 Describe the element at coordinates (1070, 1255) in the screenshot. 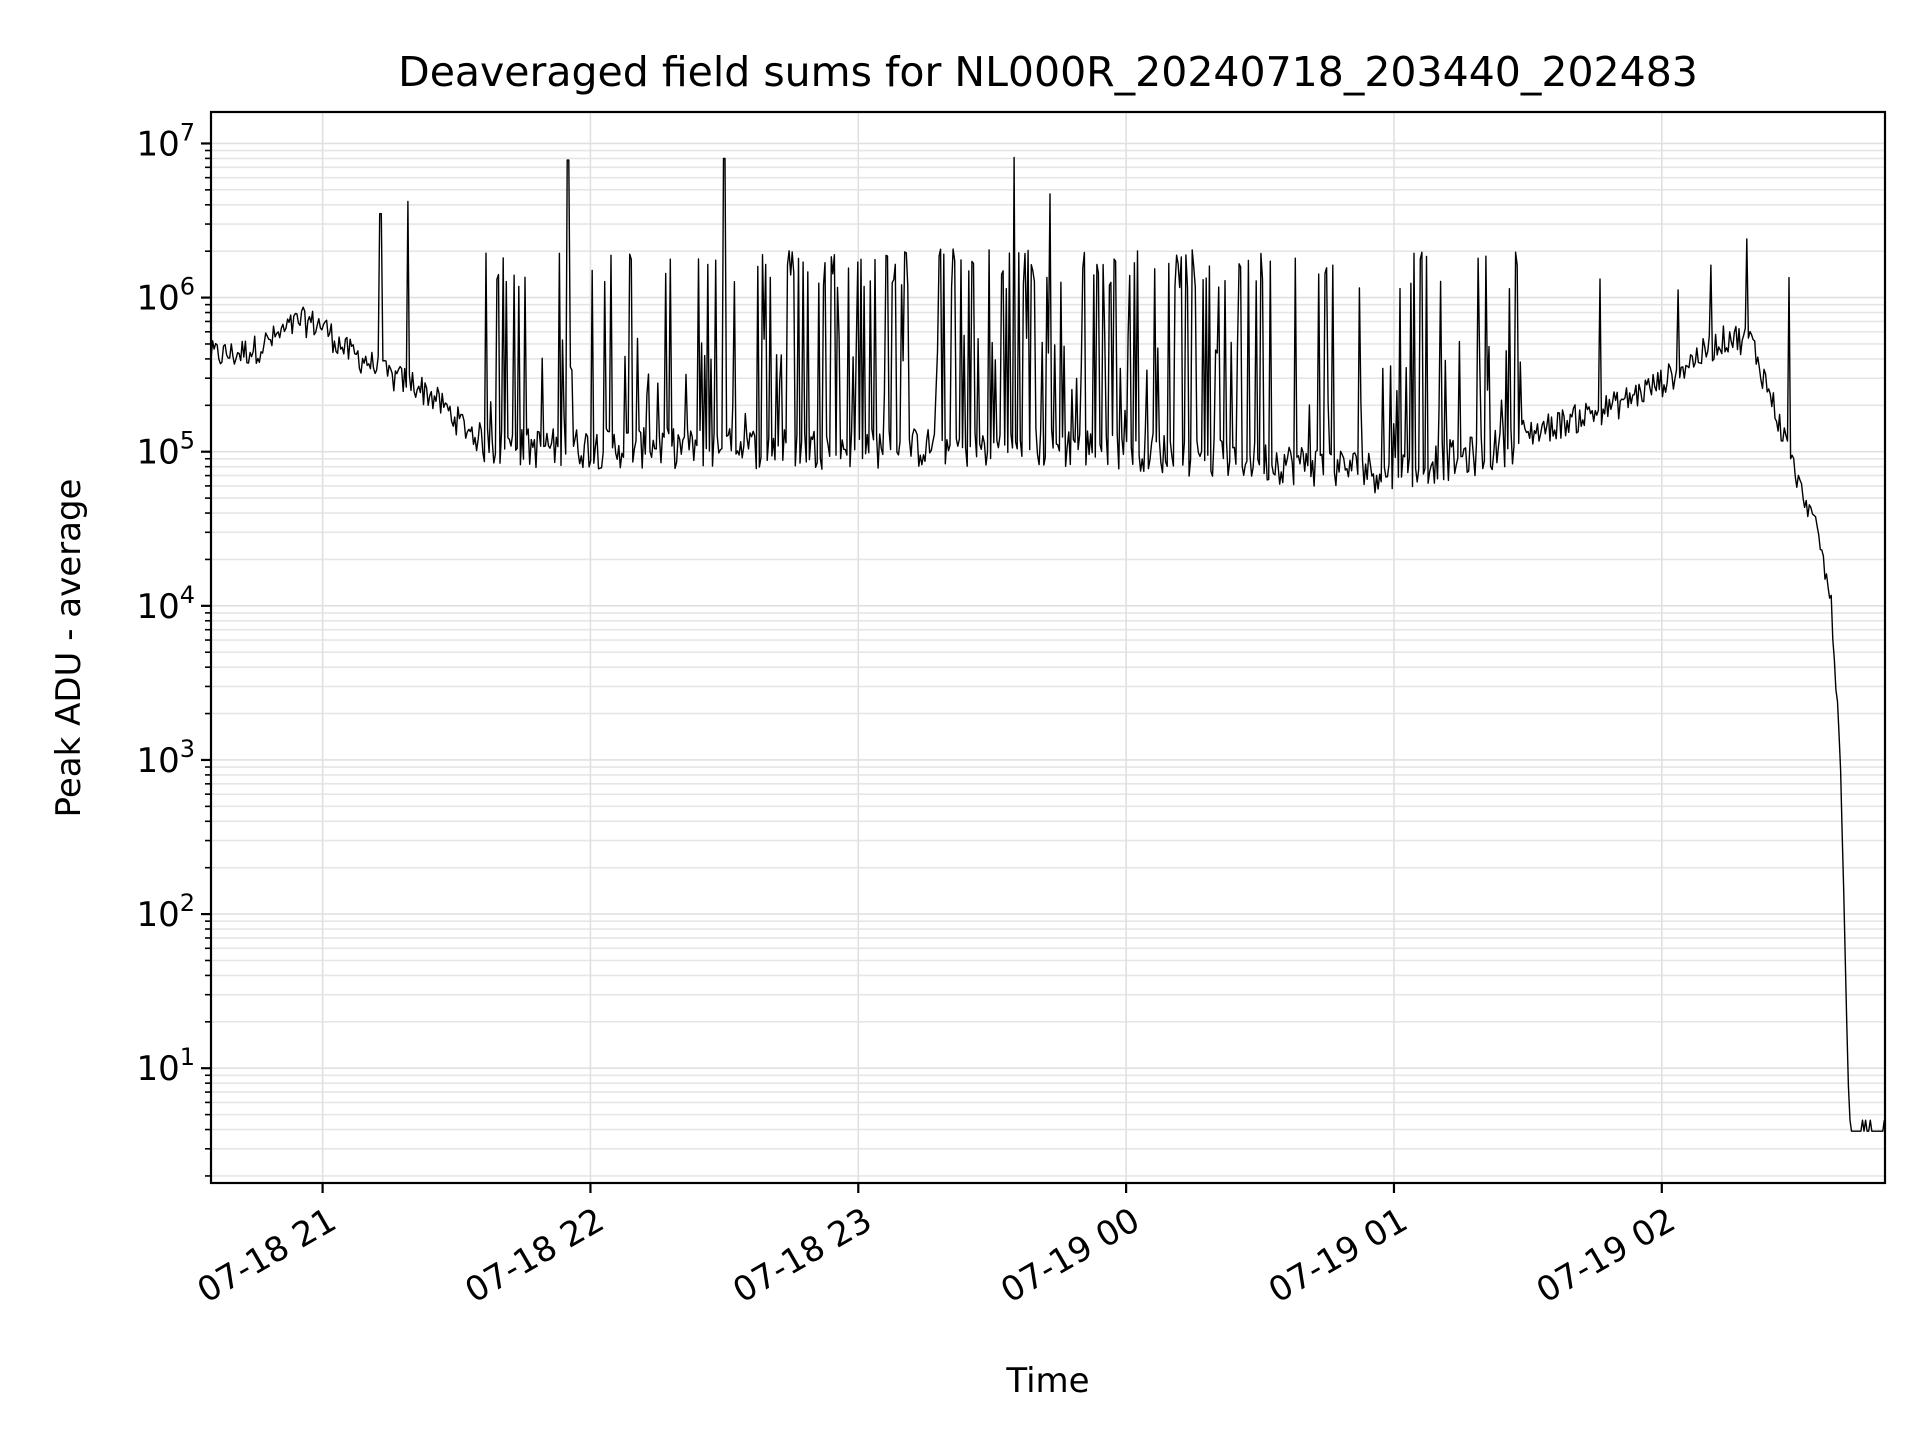

I see `x-tick-label: 07-19 00` at that location.